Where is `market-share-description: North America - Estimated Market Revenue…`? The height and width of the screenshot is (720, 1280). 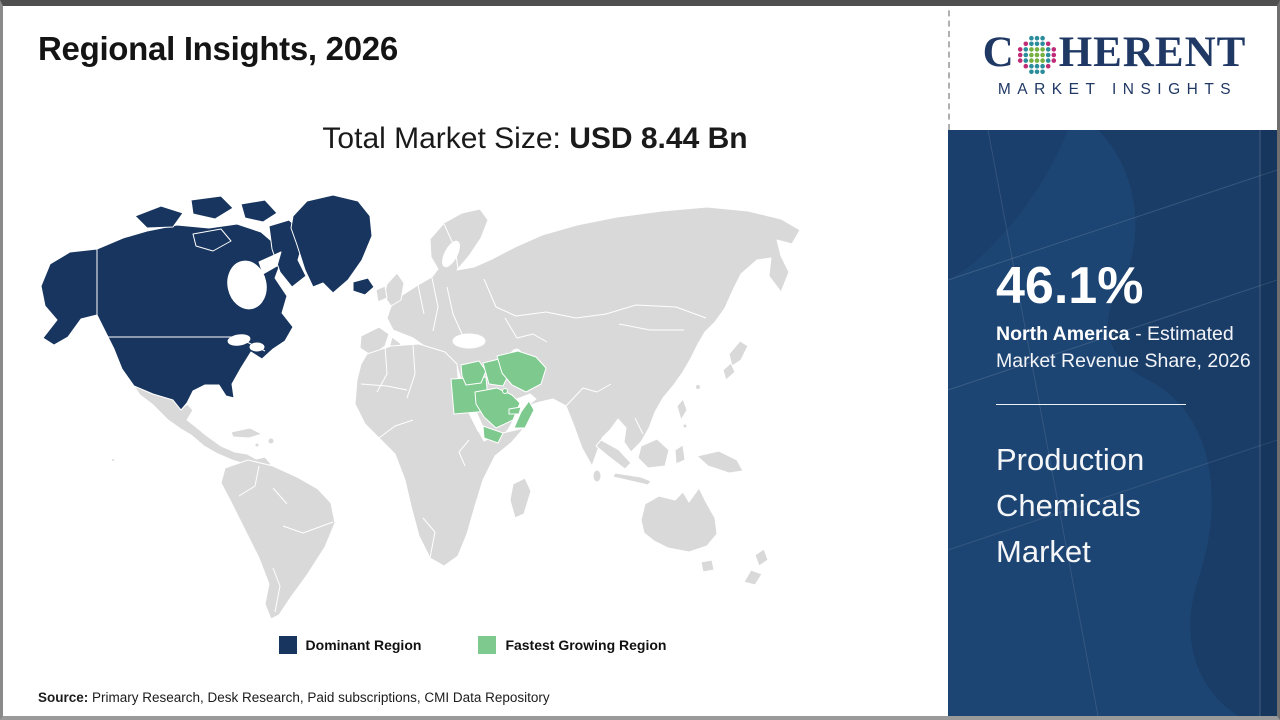
market-share-description: North America - Estimated Market Revenue… is located at coordinates (1124, 348).